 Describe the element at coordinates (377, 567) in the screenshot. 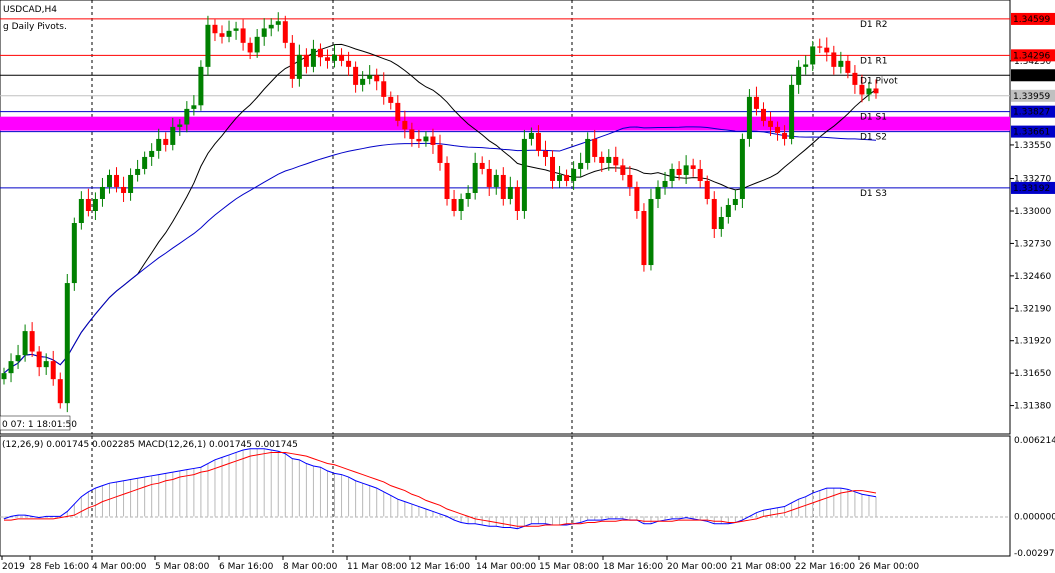

I see `time-tick-label: 11 Mar 08:00` at that location.